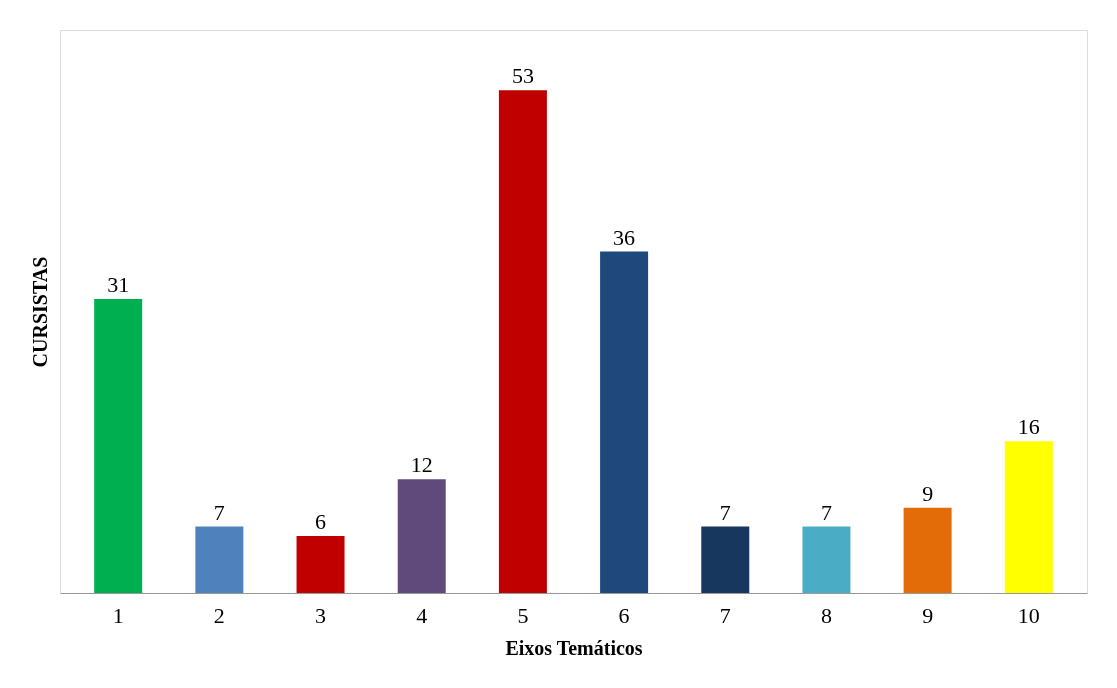 The height and width of the screenshot is (688, 1117). What do you see at coordinates (421, 465) in the screenshot?
I see `data-label: 12` at bounding box center [421, 465].